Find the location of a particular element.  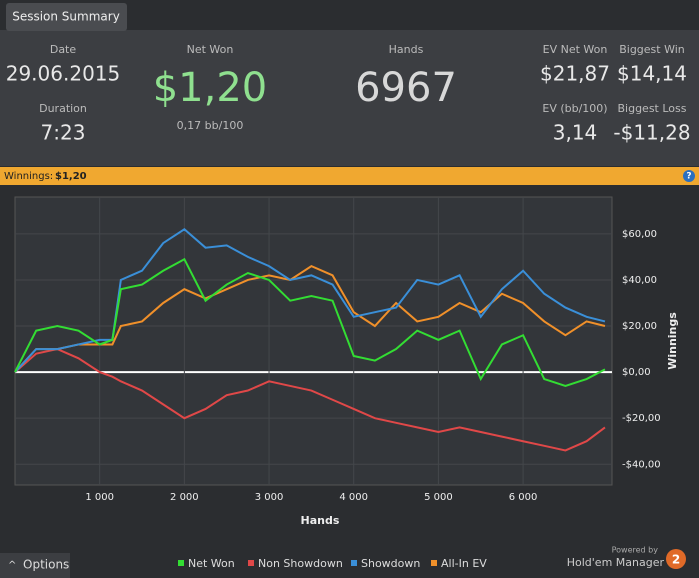

ev-net-won: $21,87 is located at coordinates (575, 74).